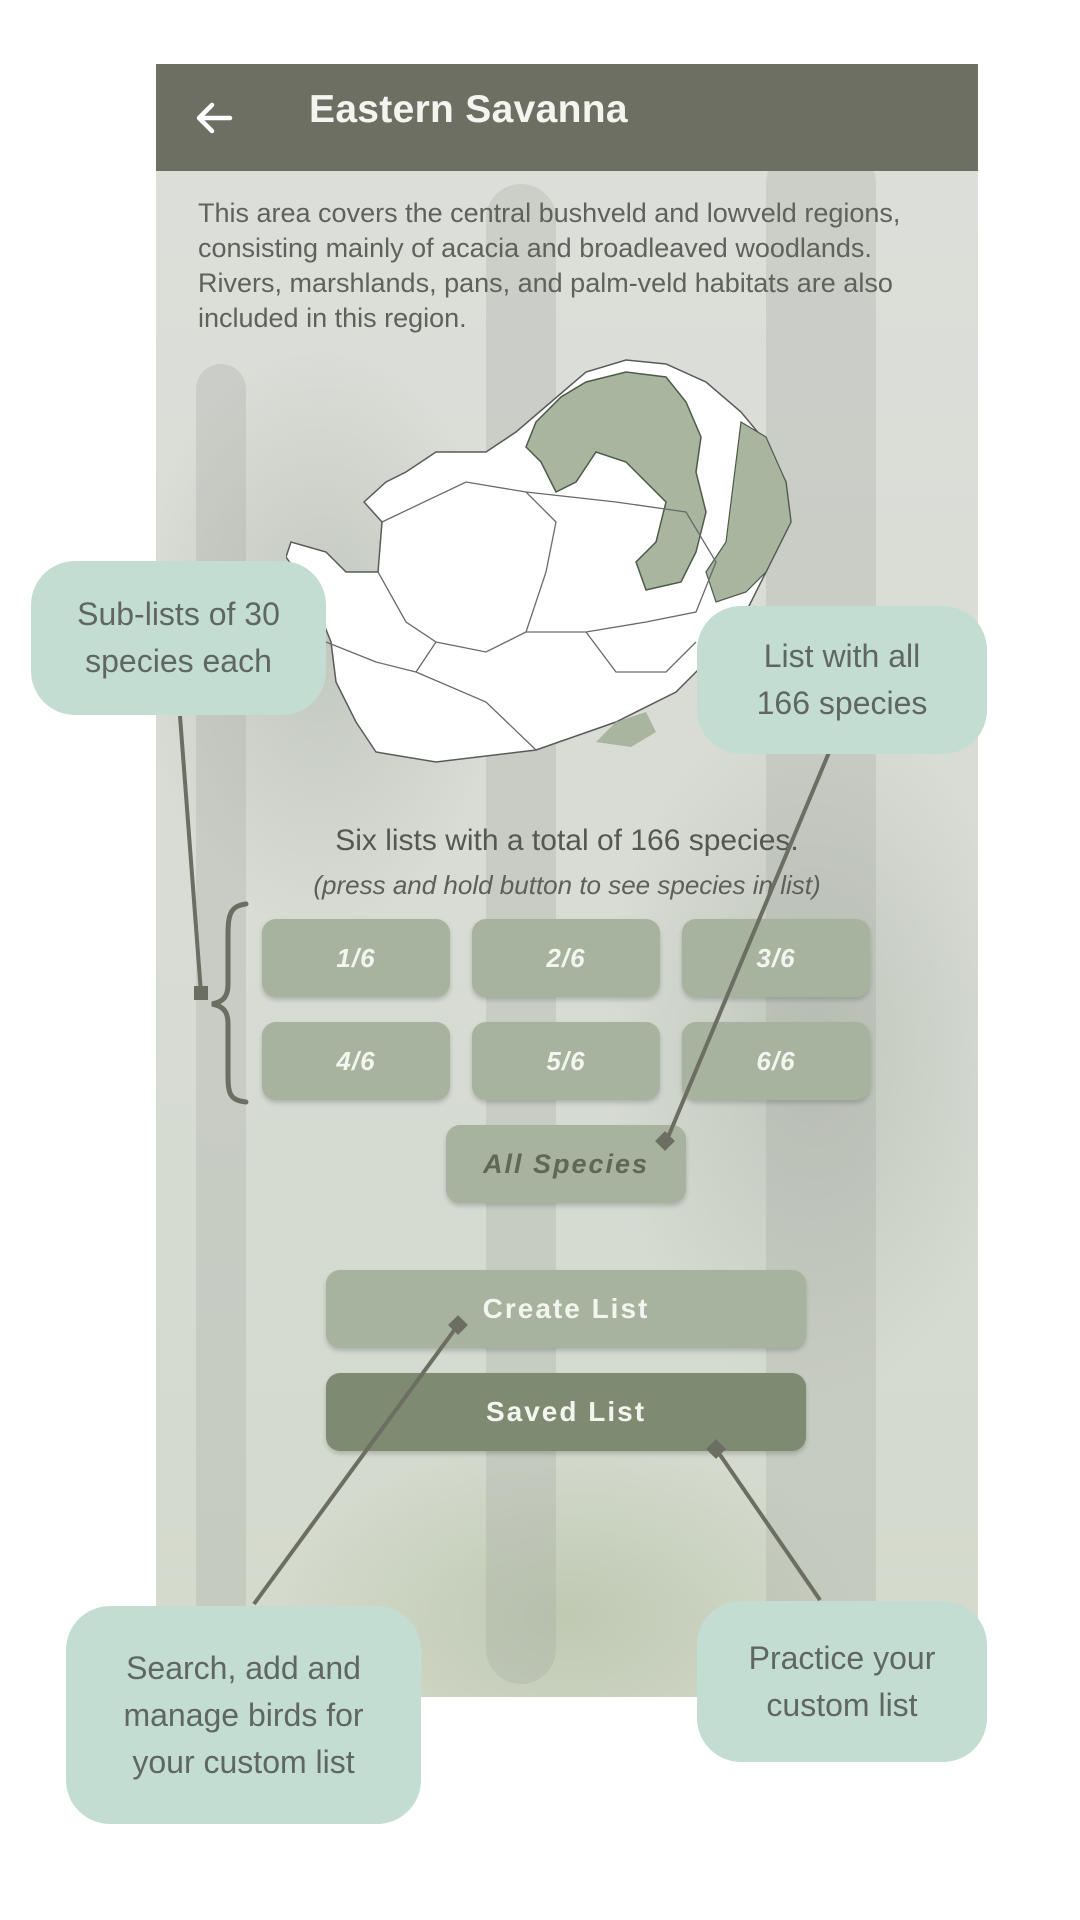  Describe the element at coordinates (776, 1061) in the screenshot. I see `sub-list-button-6: 6/6` at that location.